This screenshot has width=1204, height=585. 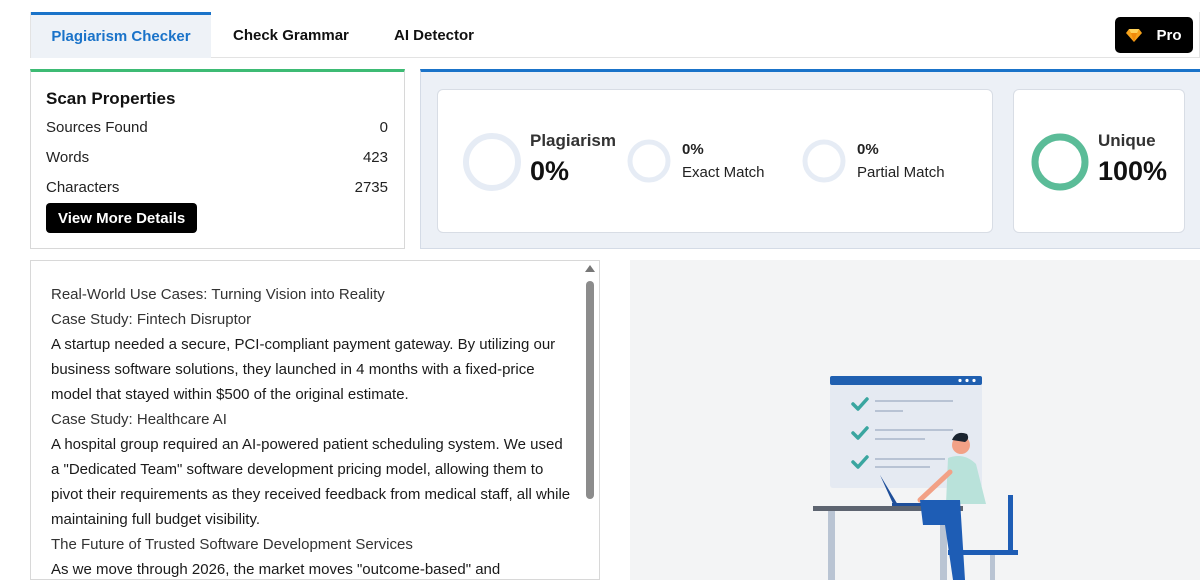 What do you see at coordinates (1060, 162) in the screenshot?
I see `unique-ring` at bounding box center [1060, 162].